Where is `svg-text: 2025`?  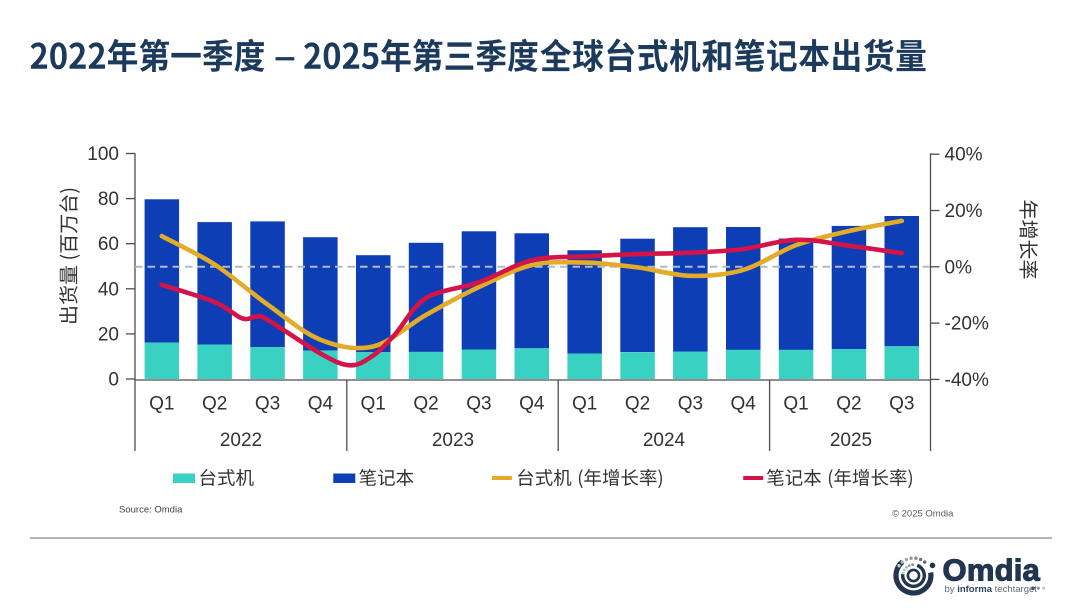
svg-text: 2025 is located at coordinates (851, 440).